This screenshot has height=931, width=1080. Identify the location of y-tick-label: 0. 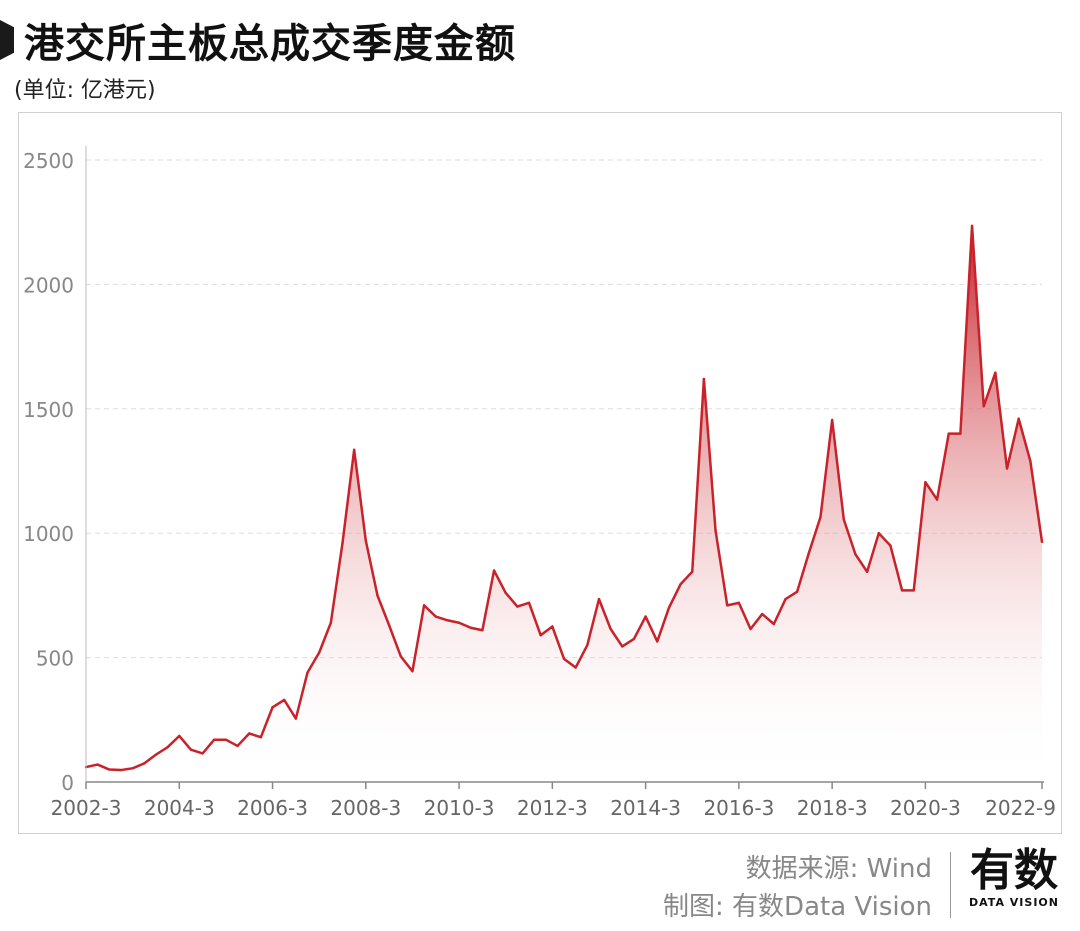
(67, 783).